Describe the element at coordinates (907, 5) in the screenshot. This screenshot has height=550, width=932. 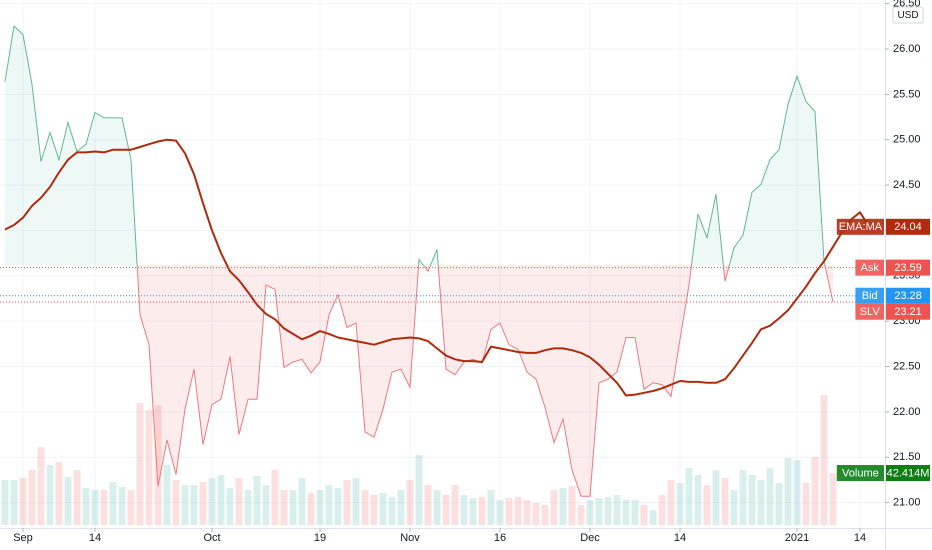
I see `y-tick-label: 26.50` at that location.